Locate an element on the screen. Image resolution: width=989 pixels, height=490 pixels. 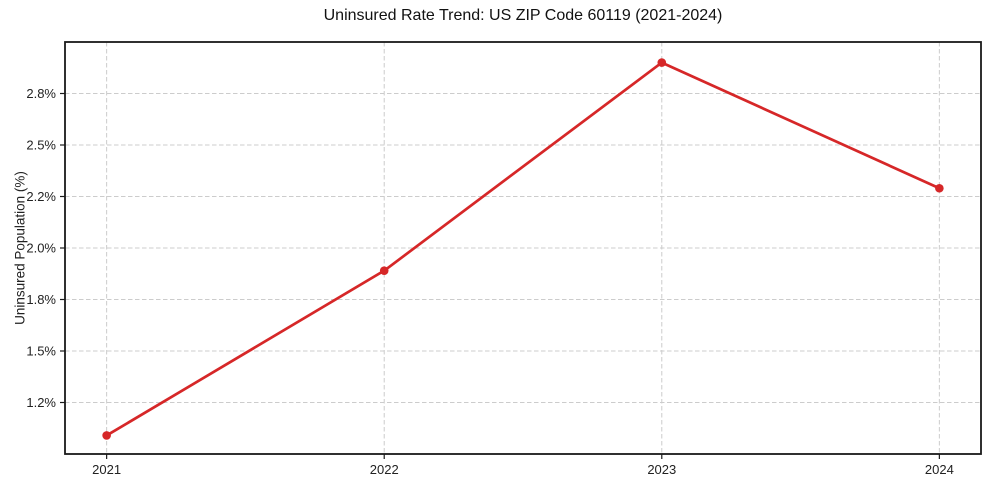
x-tick-label: 2024 is located at coordinates (939, 469).